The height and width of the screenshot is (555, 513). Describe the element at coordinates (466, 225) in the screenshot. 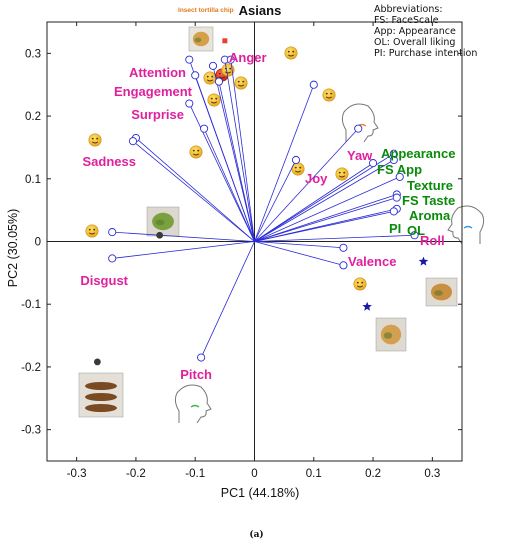

I see `roll-head-icon` at that location.